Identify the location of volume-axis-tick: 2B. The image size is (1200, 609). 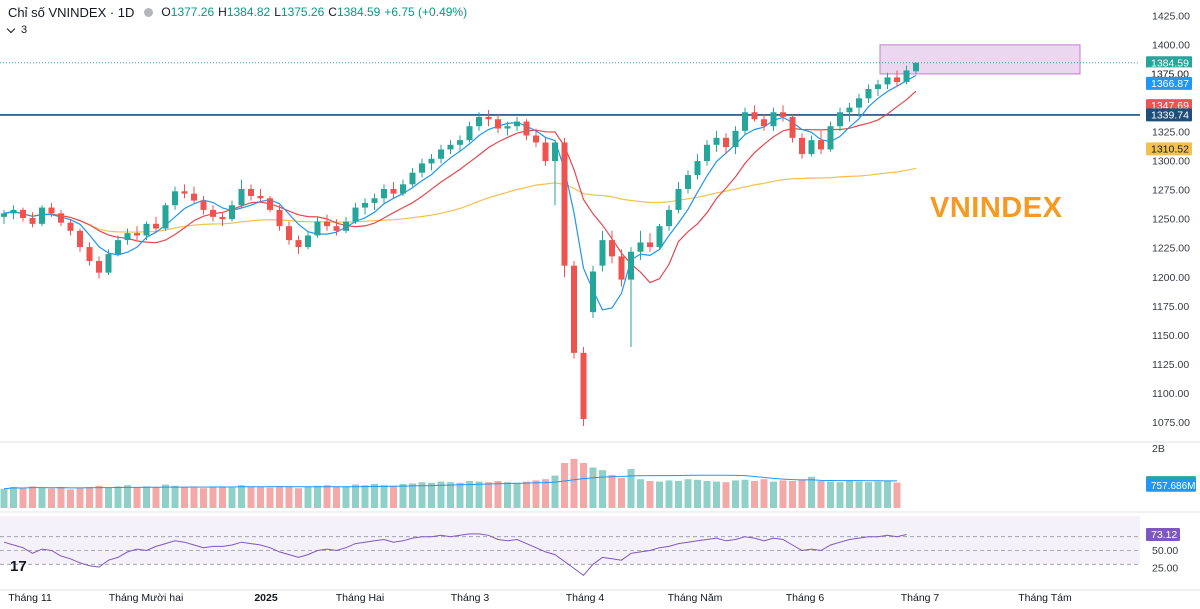
(1158, 449).